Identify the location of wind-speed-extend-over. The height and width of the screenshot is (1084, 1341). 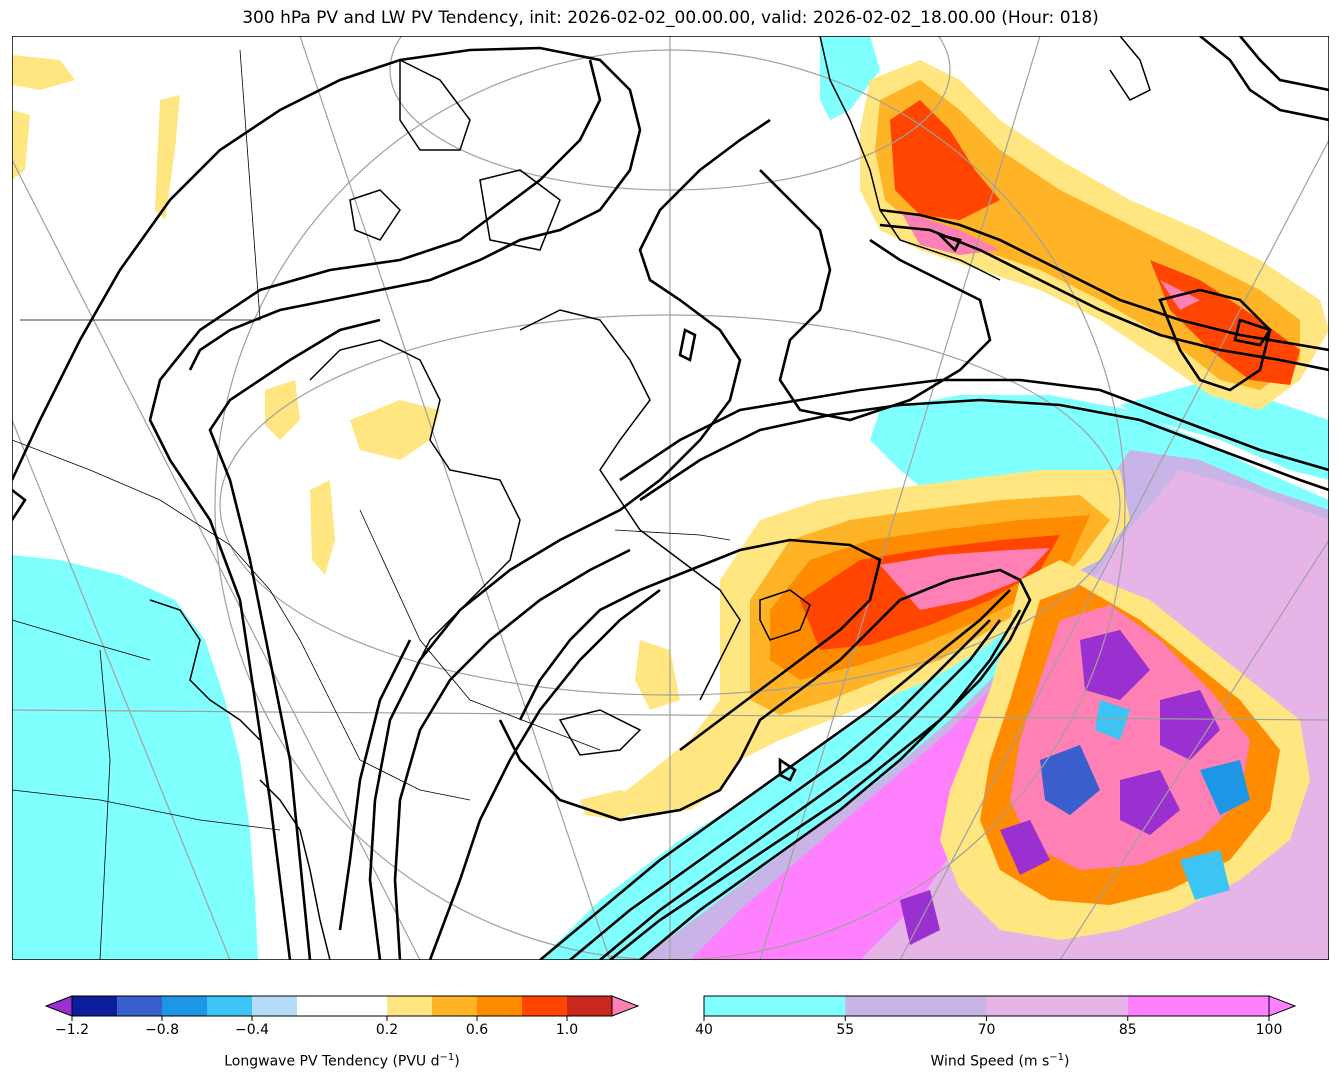
(1282, 1006).